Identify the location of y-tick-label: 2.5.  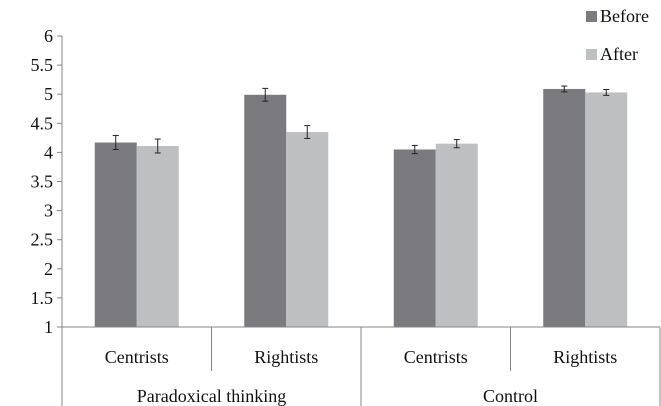
(42, 240).